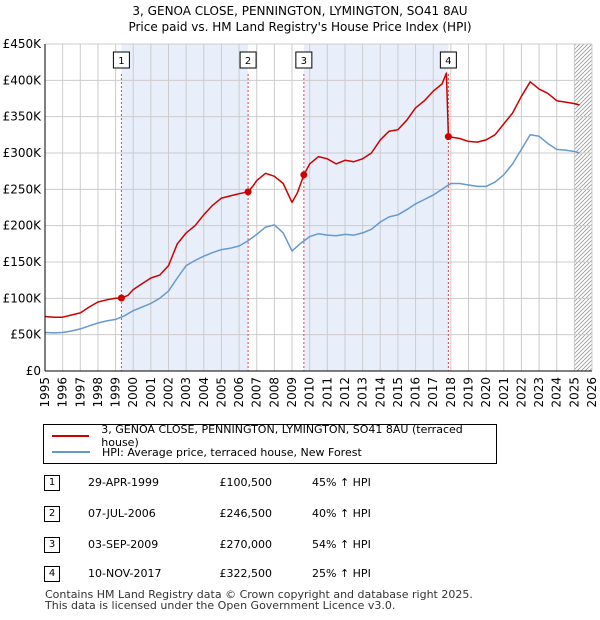  Describe the element at coordinates (246, 482) in the screenshot. I see `tx-price: £100,500` at that location.